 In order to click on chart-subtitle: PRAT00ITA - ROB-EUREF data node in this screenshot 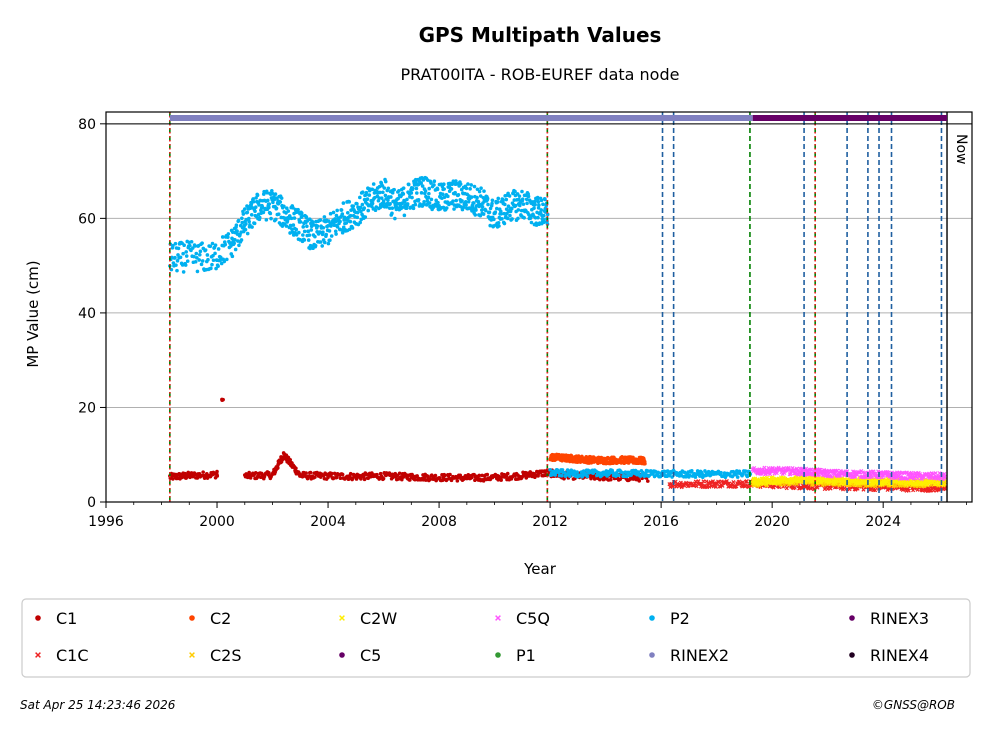, I will do `click(540, 74)`.